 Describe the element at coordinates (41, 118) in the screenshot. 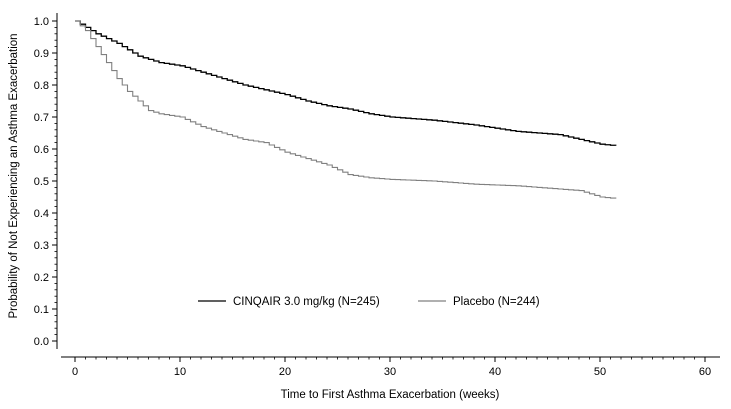

I see `y-tick-label: 0.7` at that location.